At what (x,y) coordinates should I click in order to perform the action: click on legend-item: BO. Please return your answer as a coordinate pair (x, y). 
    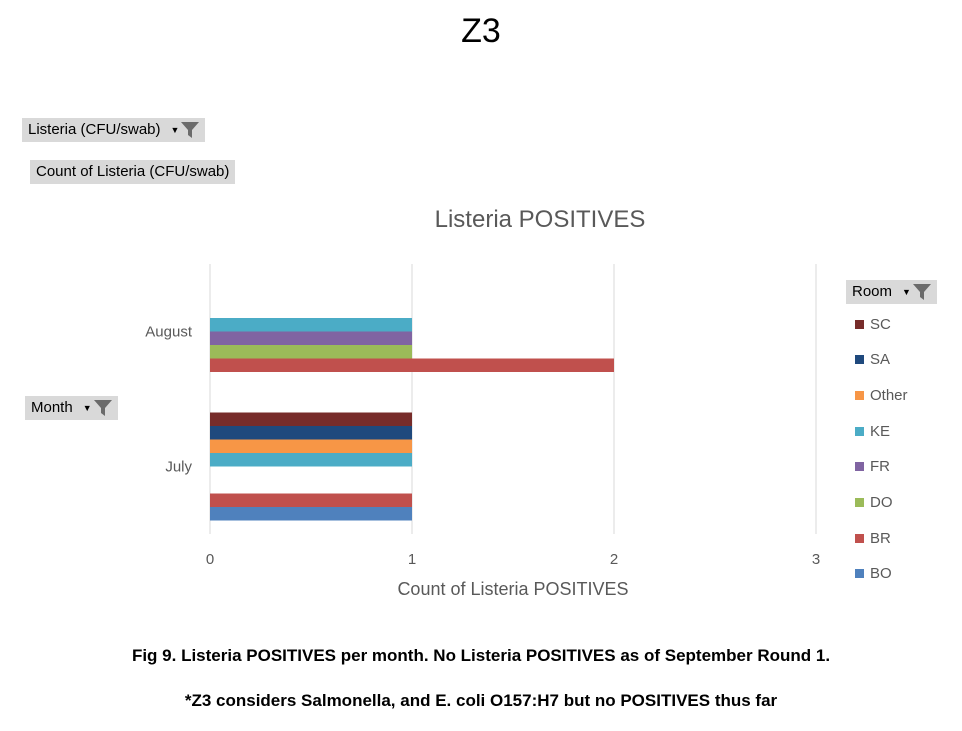
    Looking at the image, I should click on (873, 574).